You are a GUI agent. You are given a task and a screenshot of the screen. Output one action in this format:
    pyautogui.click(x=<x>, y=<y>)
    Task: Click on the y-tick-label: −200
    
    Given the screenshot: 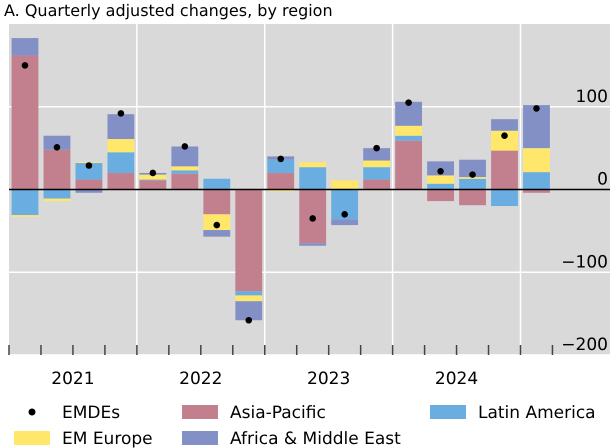 What is the action you would take?
    pyautogui.click(x=584, y=345)
    